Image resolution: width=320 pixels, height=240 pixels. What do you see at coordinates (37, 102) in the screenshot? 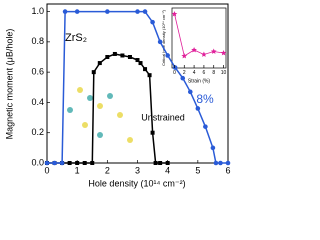
I see `y-tick-label: 0.4` at bounding box center [37, 102].